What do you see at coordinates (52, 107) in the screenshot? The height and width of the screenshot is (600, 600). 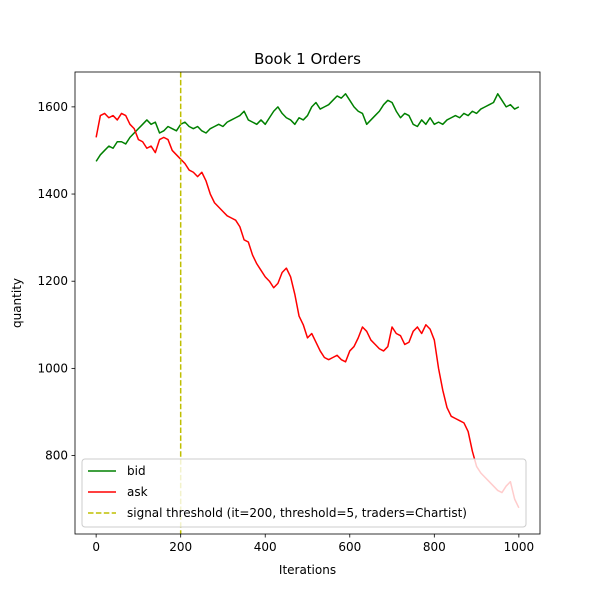 I see `y-tick-label: 1600` at bounding box center [52, 107].